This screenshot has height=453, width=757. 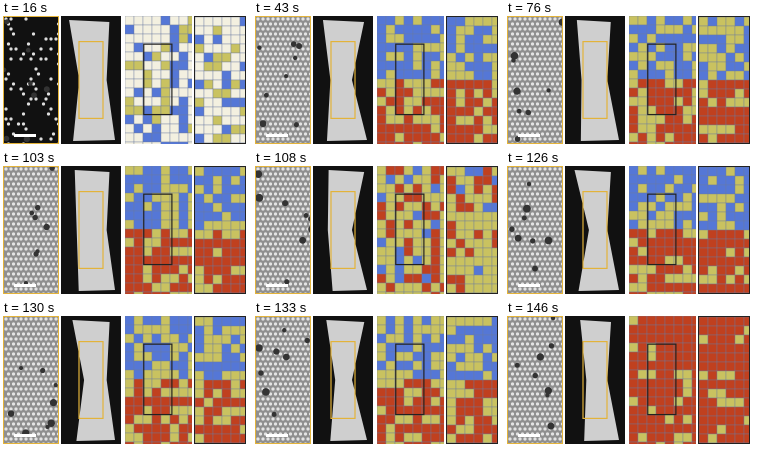 I want to click on time-label: t = 146 s, so click(x=533, y=307).